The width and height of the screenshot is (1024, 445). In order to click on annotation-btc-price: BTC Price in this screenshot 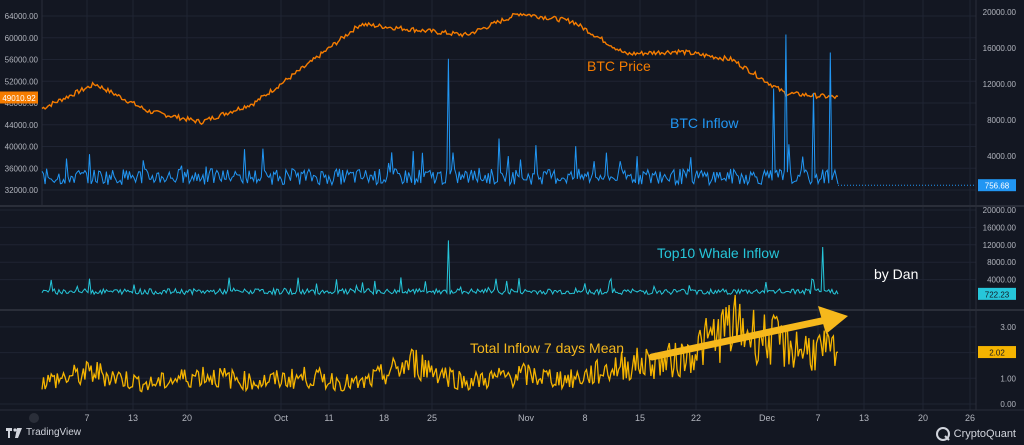, I will do `click(619, 66)`.